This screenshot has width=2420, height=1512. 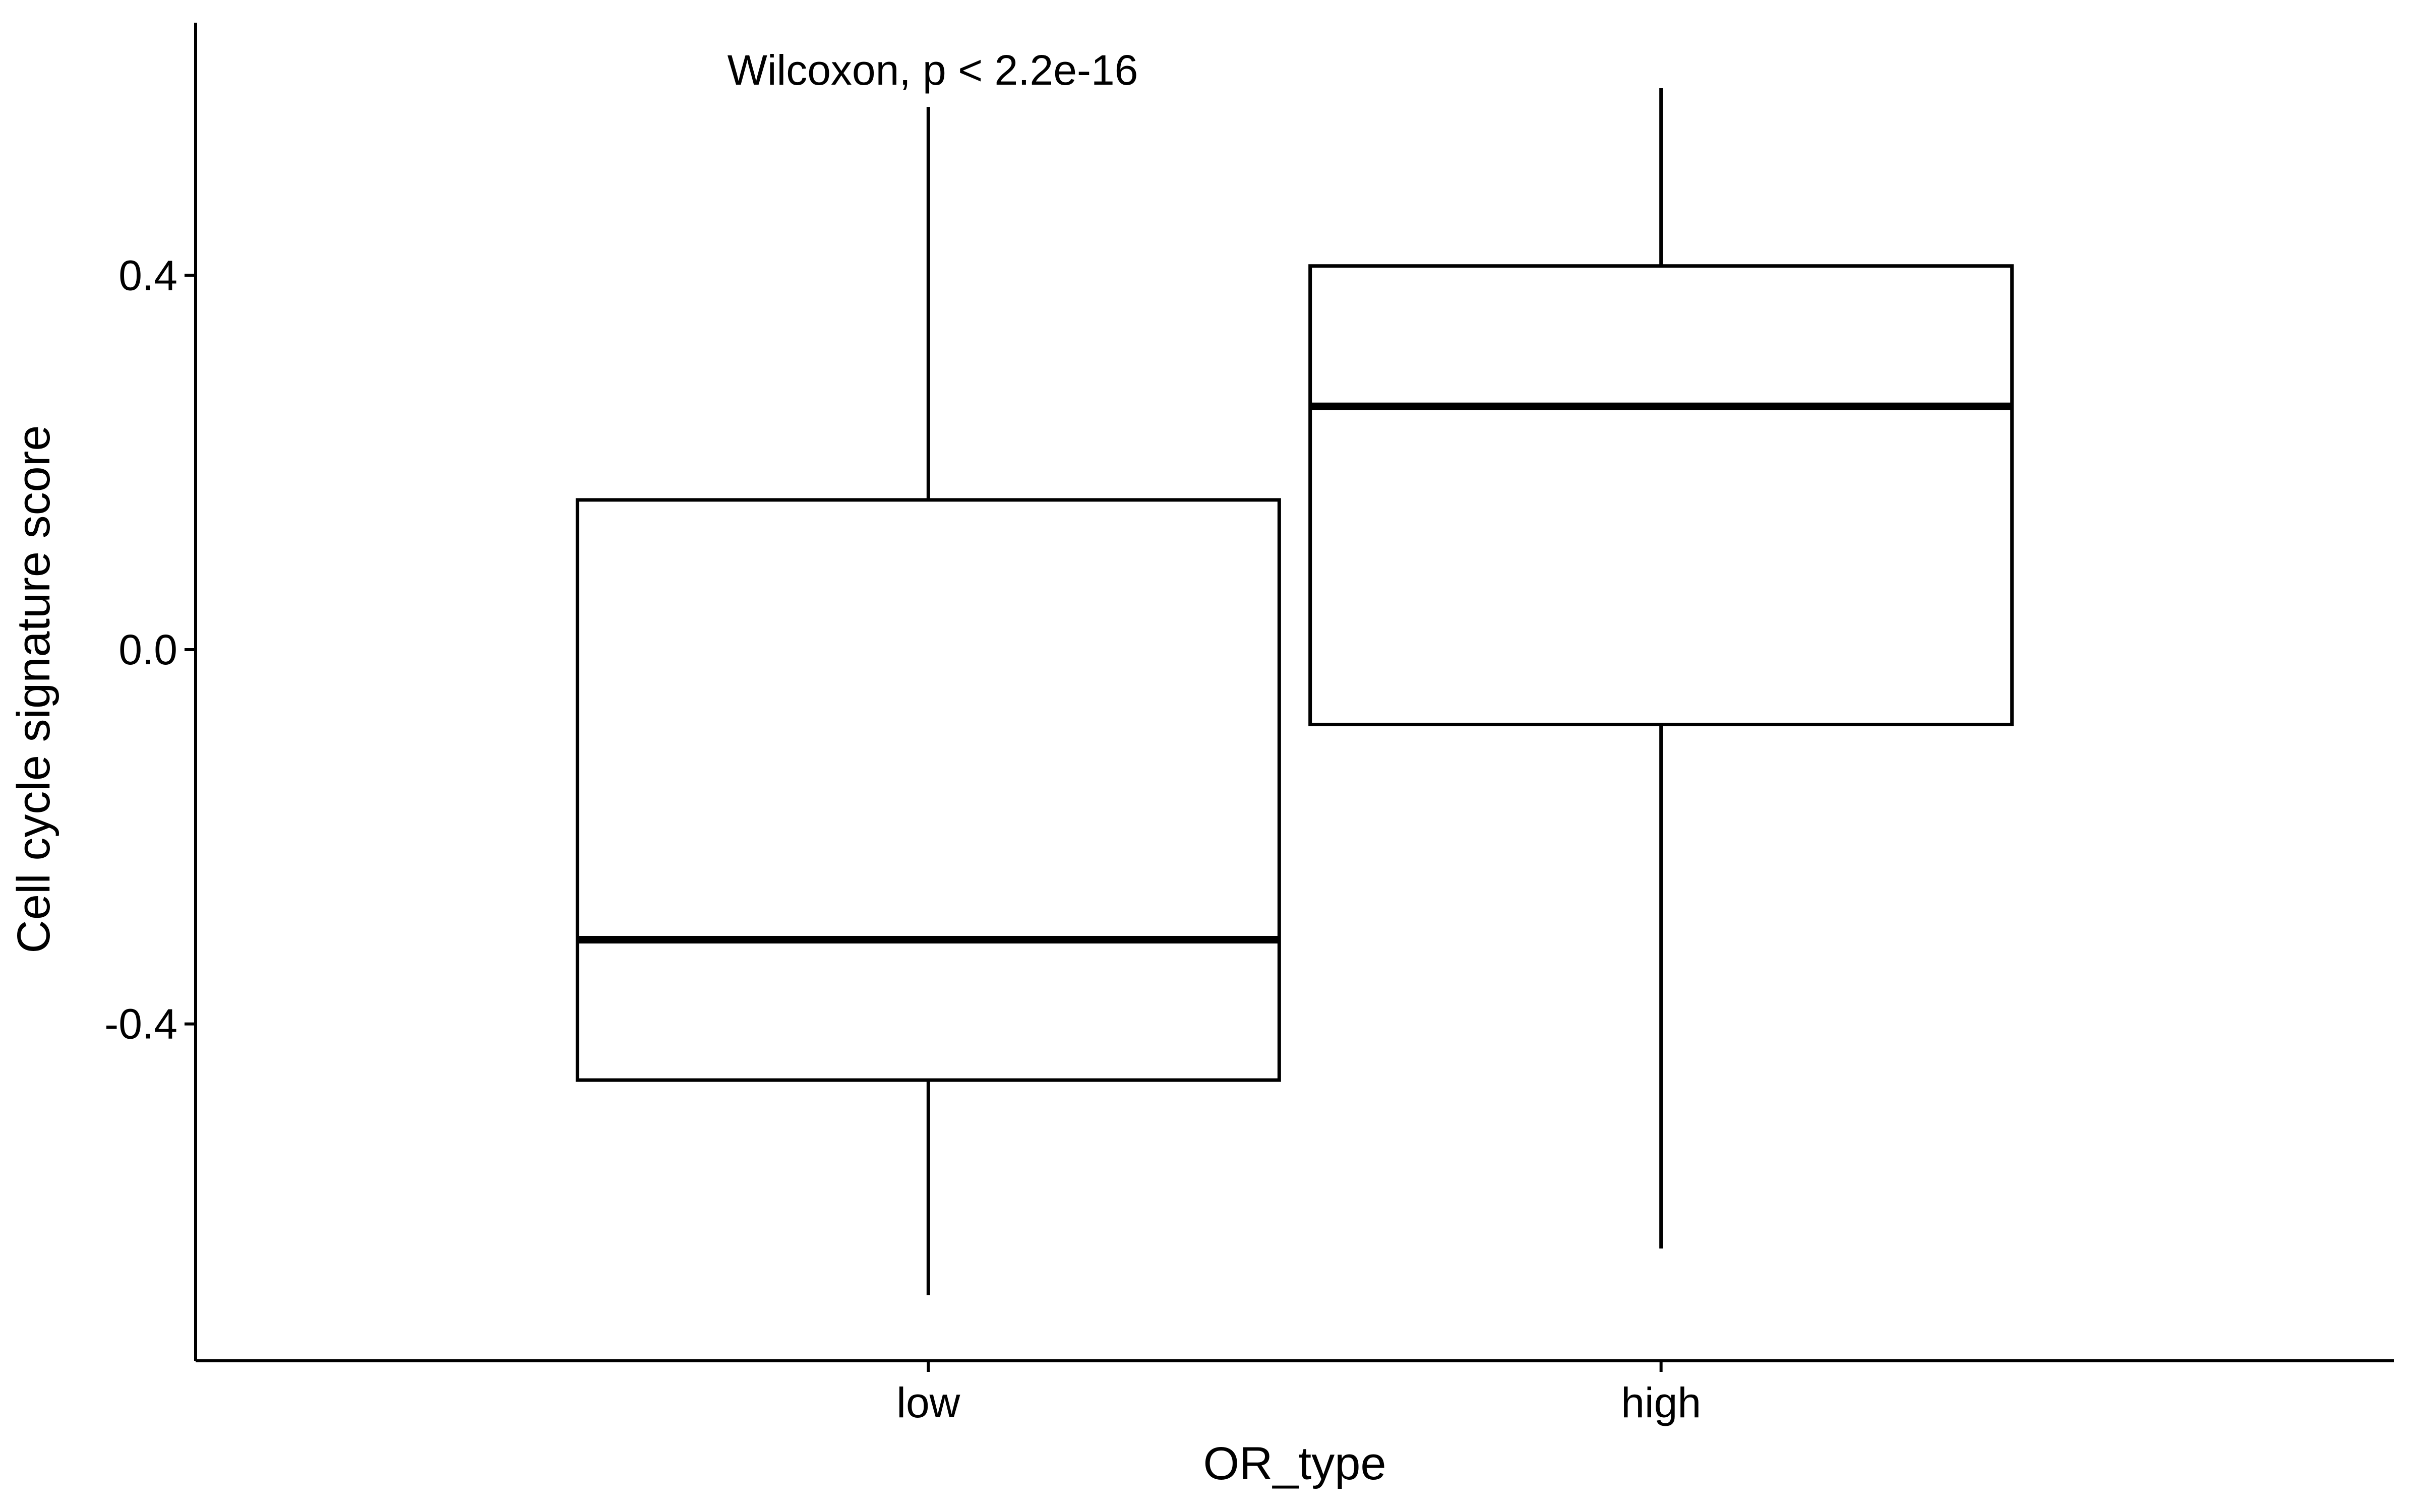 What do you see at coordinates (1294, 1463) in the screenshot?
I see `x-axis-title: OR_type` at bounding box center [1294, 1463].